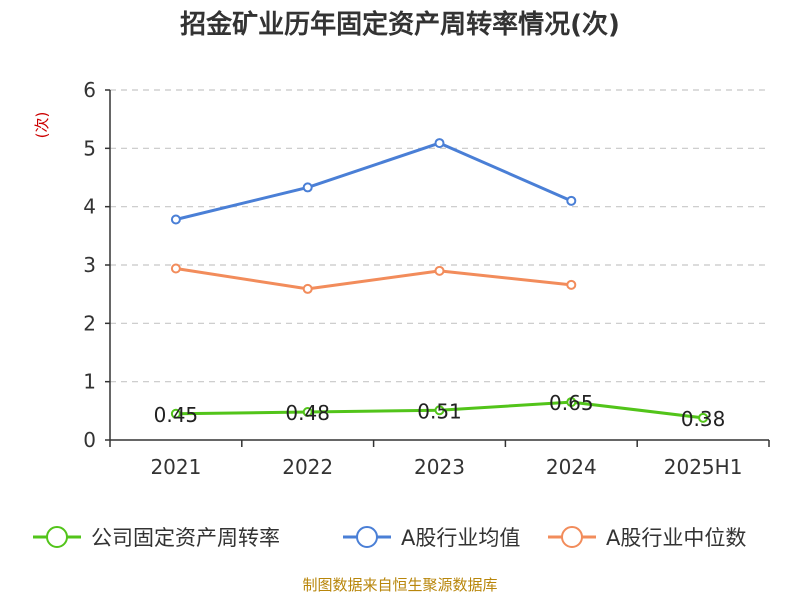 This screenshot has height=600, width=800. What do you see at coordinates (89, 382) in the screenshot?
I see `y-tick-label: 1` at bounding box center [89, 382].